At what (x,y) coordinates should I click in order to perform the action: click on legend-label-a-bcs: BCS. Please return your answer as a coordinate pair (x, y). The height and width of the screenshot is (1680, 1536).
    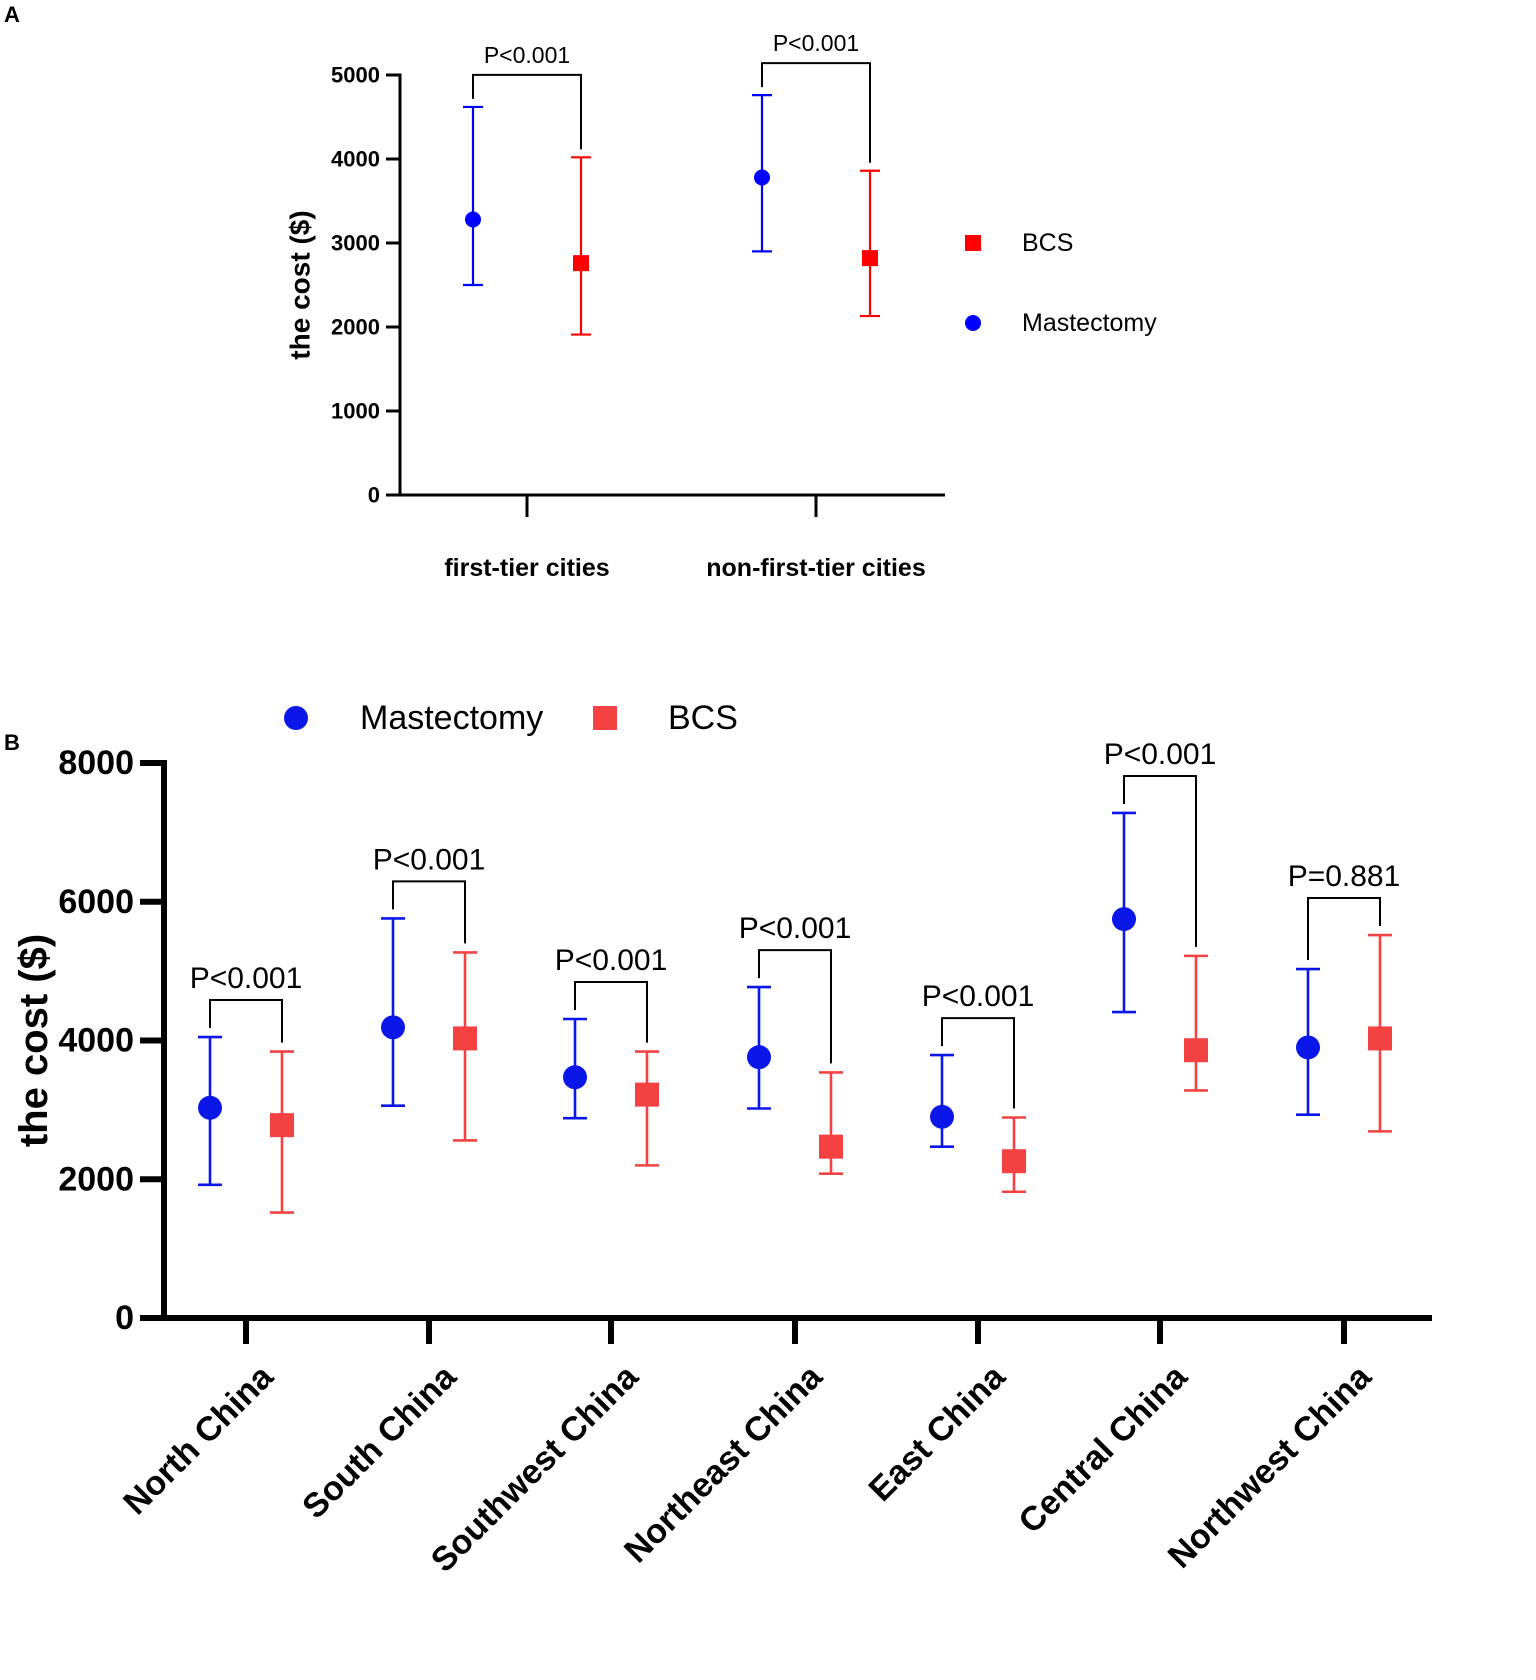
    Looking at the image, I should click on (1047, 243).